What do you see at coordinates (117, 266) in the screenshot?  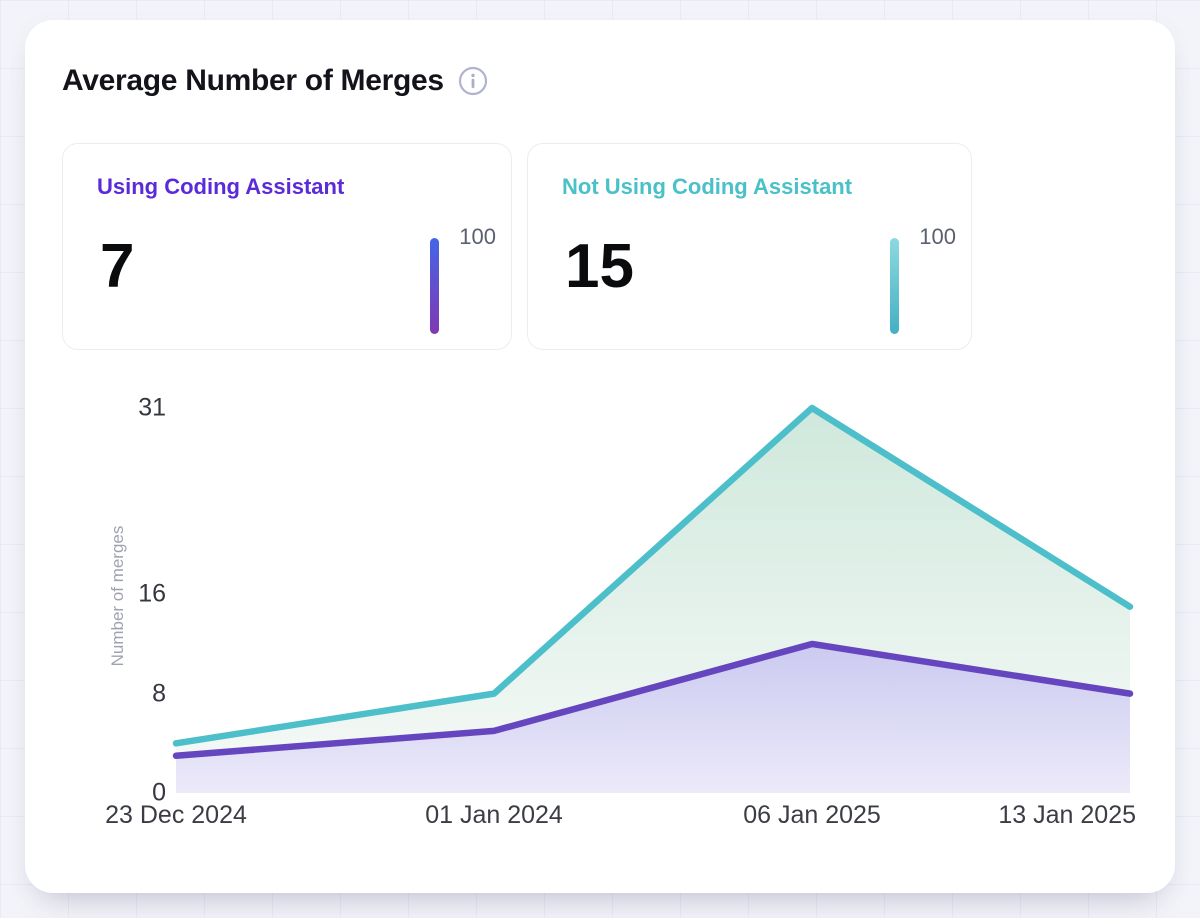 I see `stat-value: 7` at bounding box center [117, 266].